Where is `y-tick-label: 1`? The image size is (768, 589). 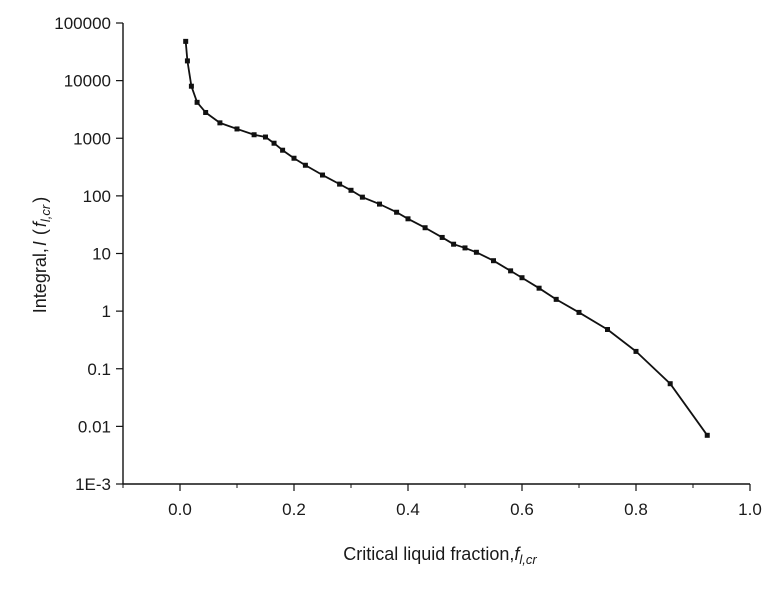
y-tick-label: 1 is located at coordinates (106, 311).